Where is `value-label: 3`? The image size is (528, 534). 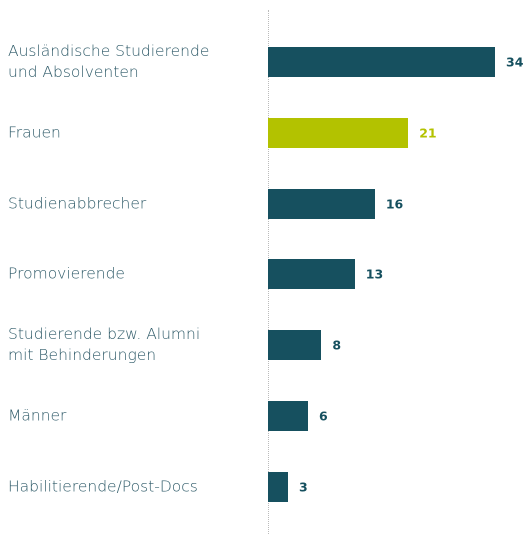
value-label: 3 is located at coordinates (303, 487).